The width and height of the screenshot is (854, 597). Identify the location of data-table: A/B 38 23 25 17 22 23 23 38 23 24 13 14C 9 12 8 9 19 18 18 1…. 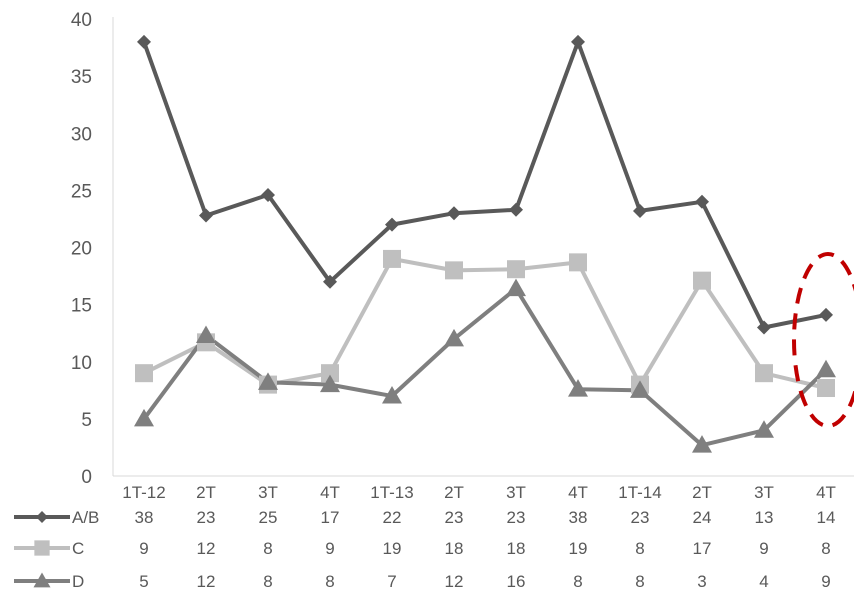
(425, 549).